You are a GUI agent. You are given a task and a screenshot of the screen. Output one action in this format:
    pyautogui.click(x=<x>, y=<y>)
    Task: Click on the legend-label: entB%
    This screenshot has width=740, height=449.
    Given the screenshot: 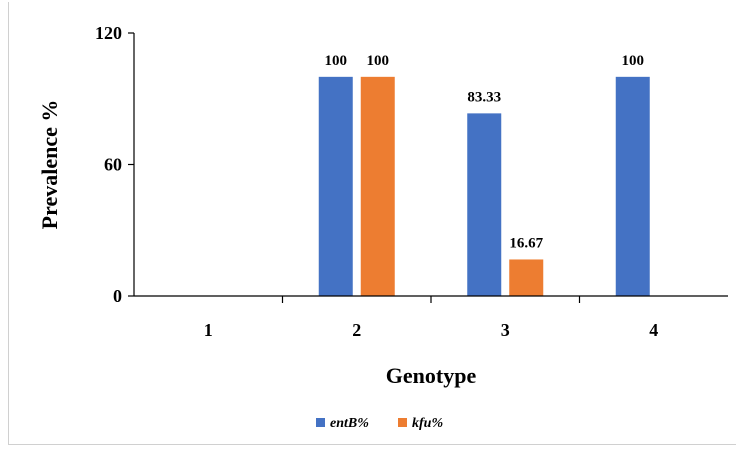 What is the action you would take?
    pyautogui.click(x=349, y=423)
    